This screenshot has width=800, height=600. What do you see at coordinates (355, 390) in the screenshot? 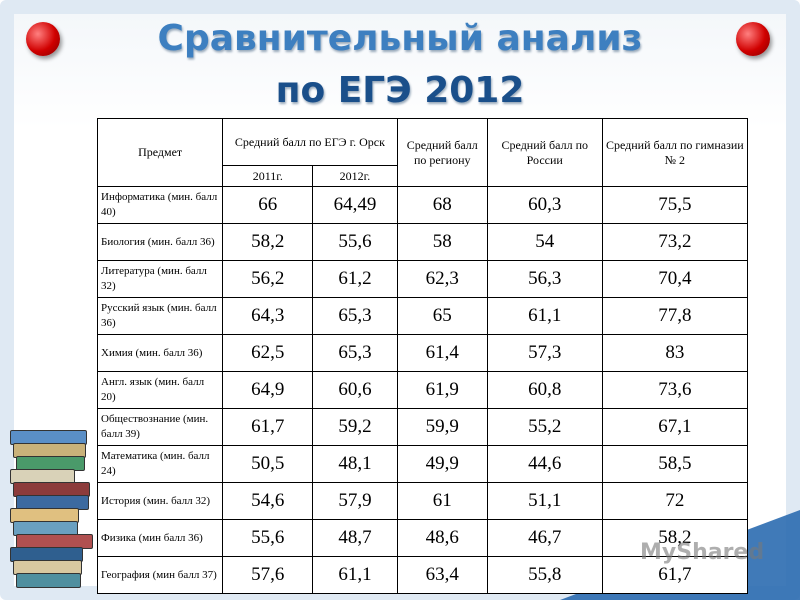
I see `score-cell: 60,6` at bounding box center [355, 390].